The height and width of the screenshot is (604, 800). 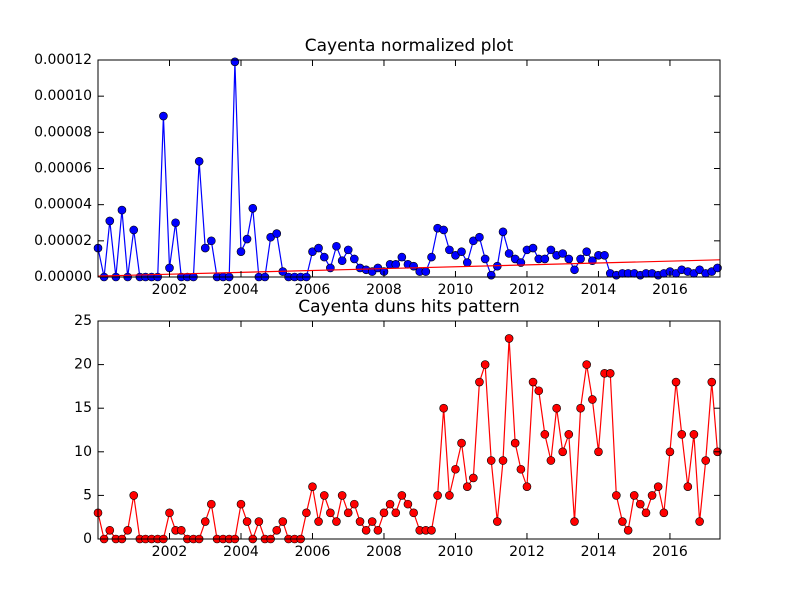 What do you see at coordinates (409, 268) in the screenshot?
I see `trend-line` at bounding box center [409, 268].